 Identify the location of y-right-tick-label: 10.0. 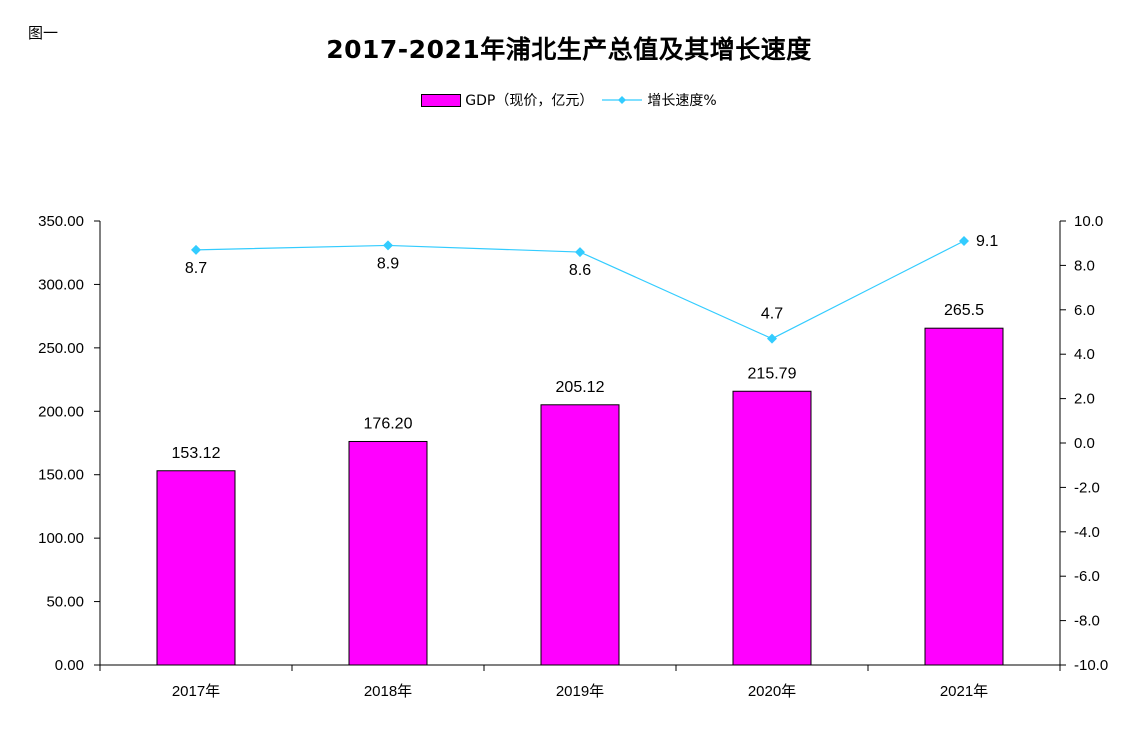
(1088, 221).